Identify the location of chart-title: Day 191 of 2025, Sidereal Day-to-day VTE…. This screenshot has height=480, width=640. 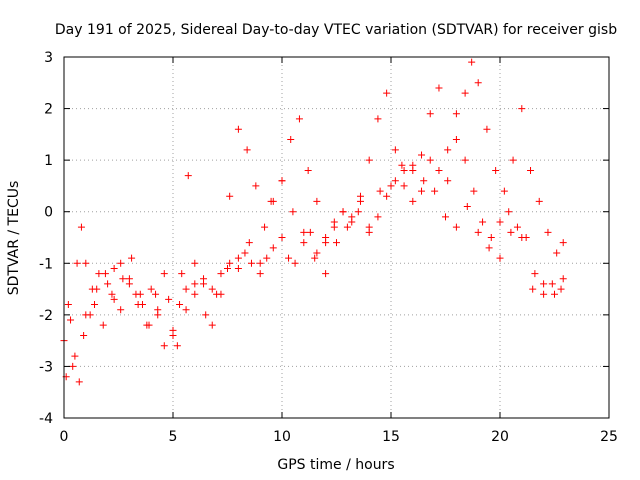
(336, 30).